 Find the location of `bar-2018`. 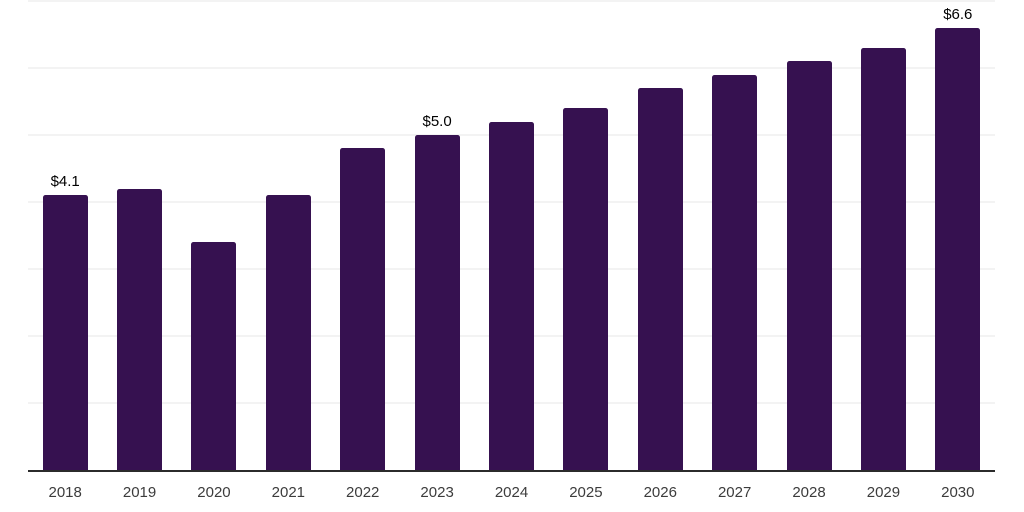

bar-2018 is located at coordinates (65, 332).